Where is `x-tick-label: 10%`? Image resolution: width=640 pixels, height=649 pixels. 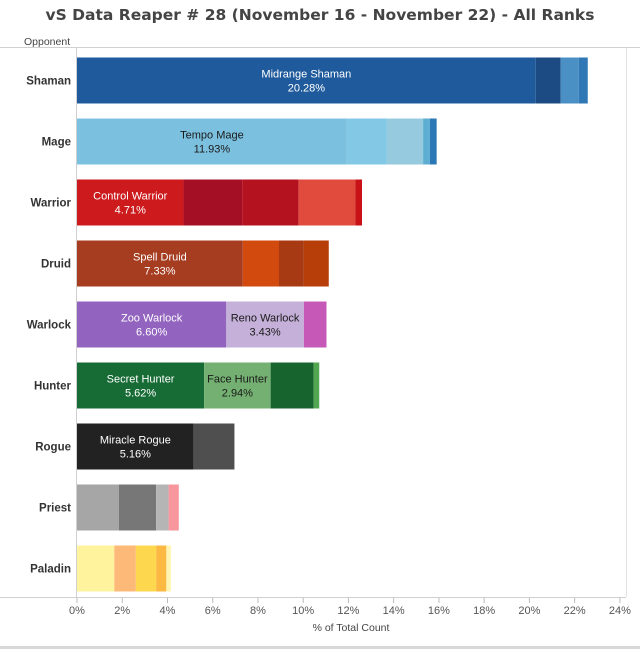 x-tick-label: 10% is located at coordinates (303, 611).